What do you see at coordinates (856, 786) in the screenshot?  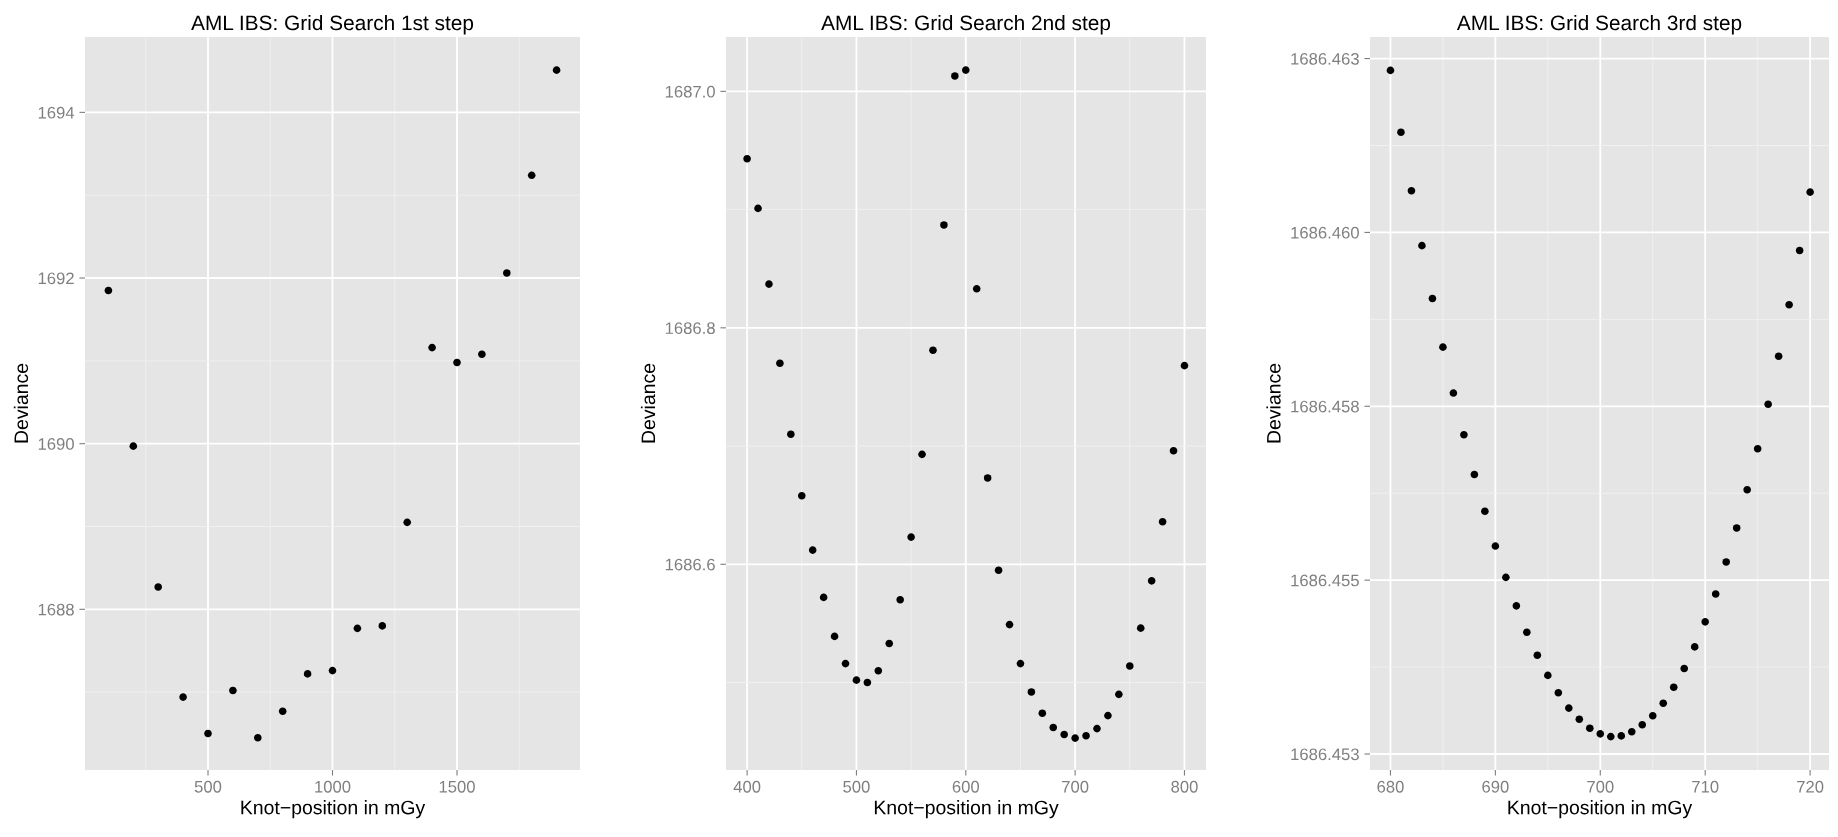 I see `x-tick-label: 500` at bounding box center [856, 786].